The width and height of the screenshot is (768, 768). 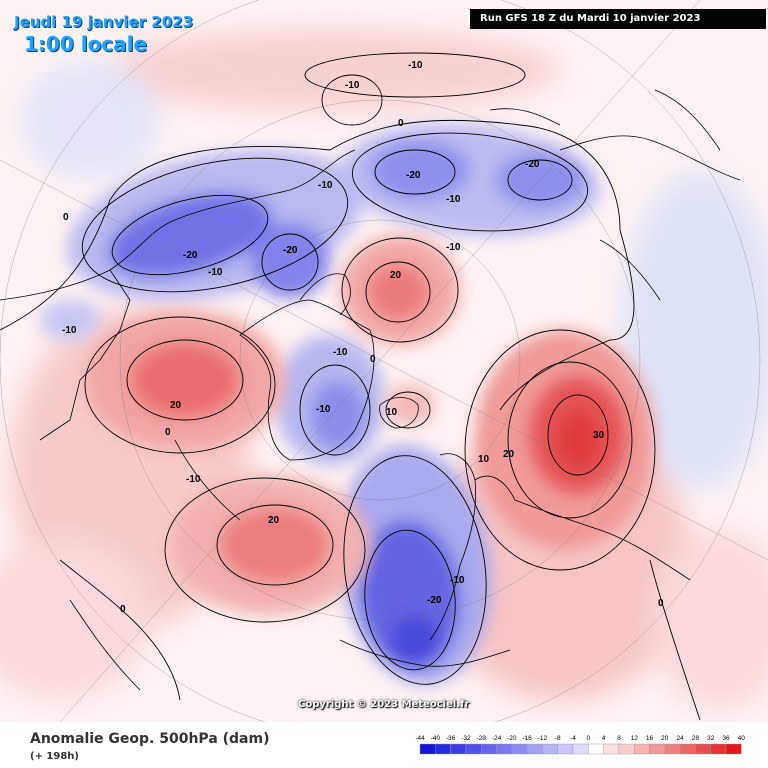 What do you see at coordinates (420, 738) in the screenshot?
I see `legend-tick-label: -44` at bounding box center [420, 738].